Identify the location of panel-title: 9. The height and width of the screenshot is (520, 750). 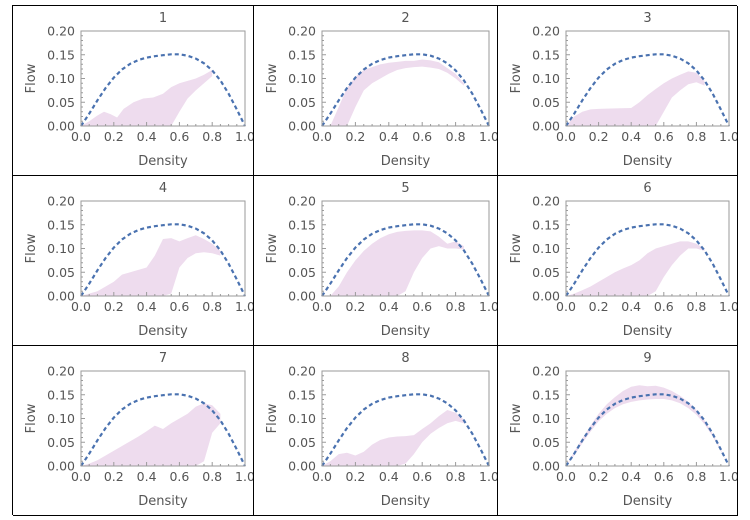
(647, 358).